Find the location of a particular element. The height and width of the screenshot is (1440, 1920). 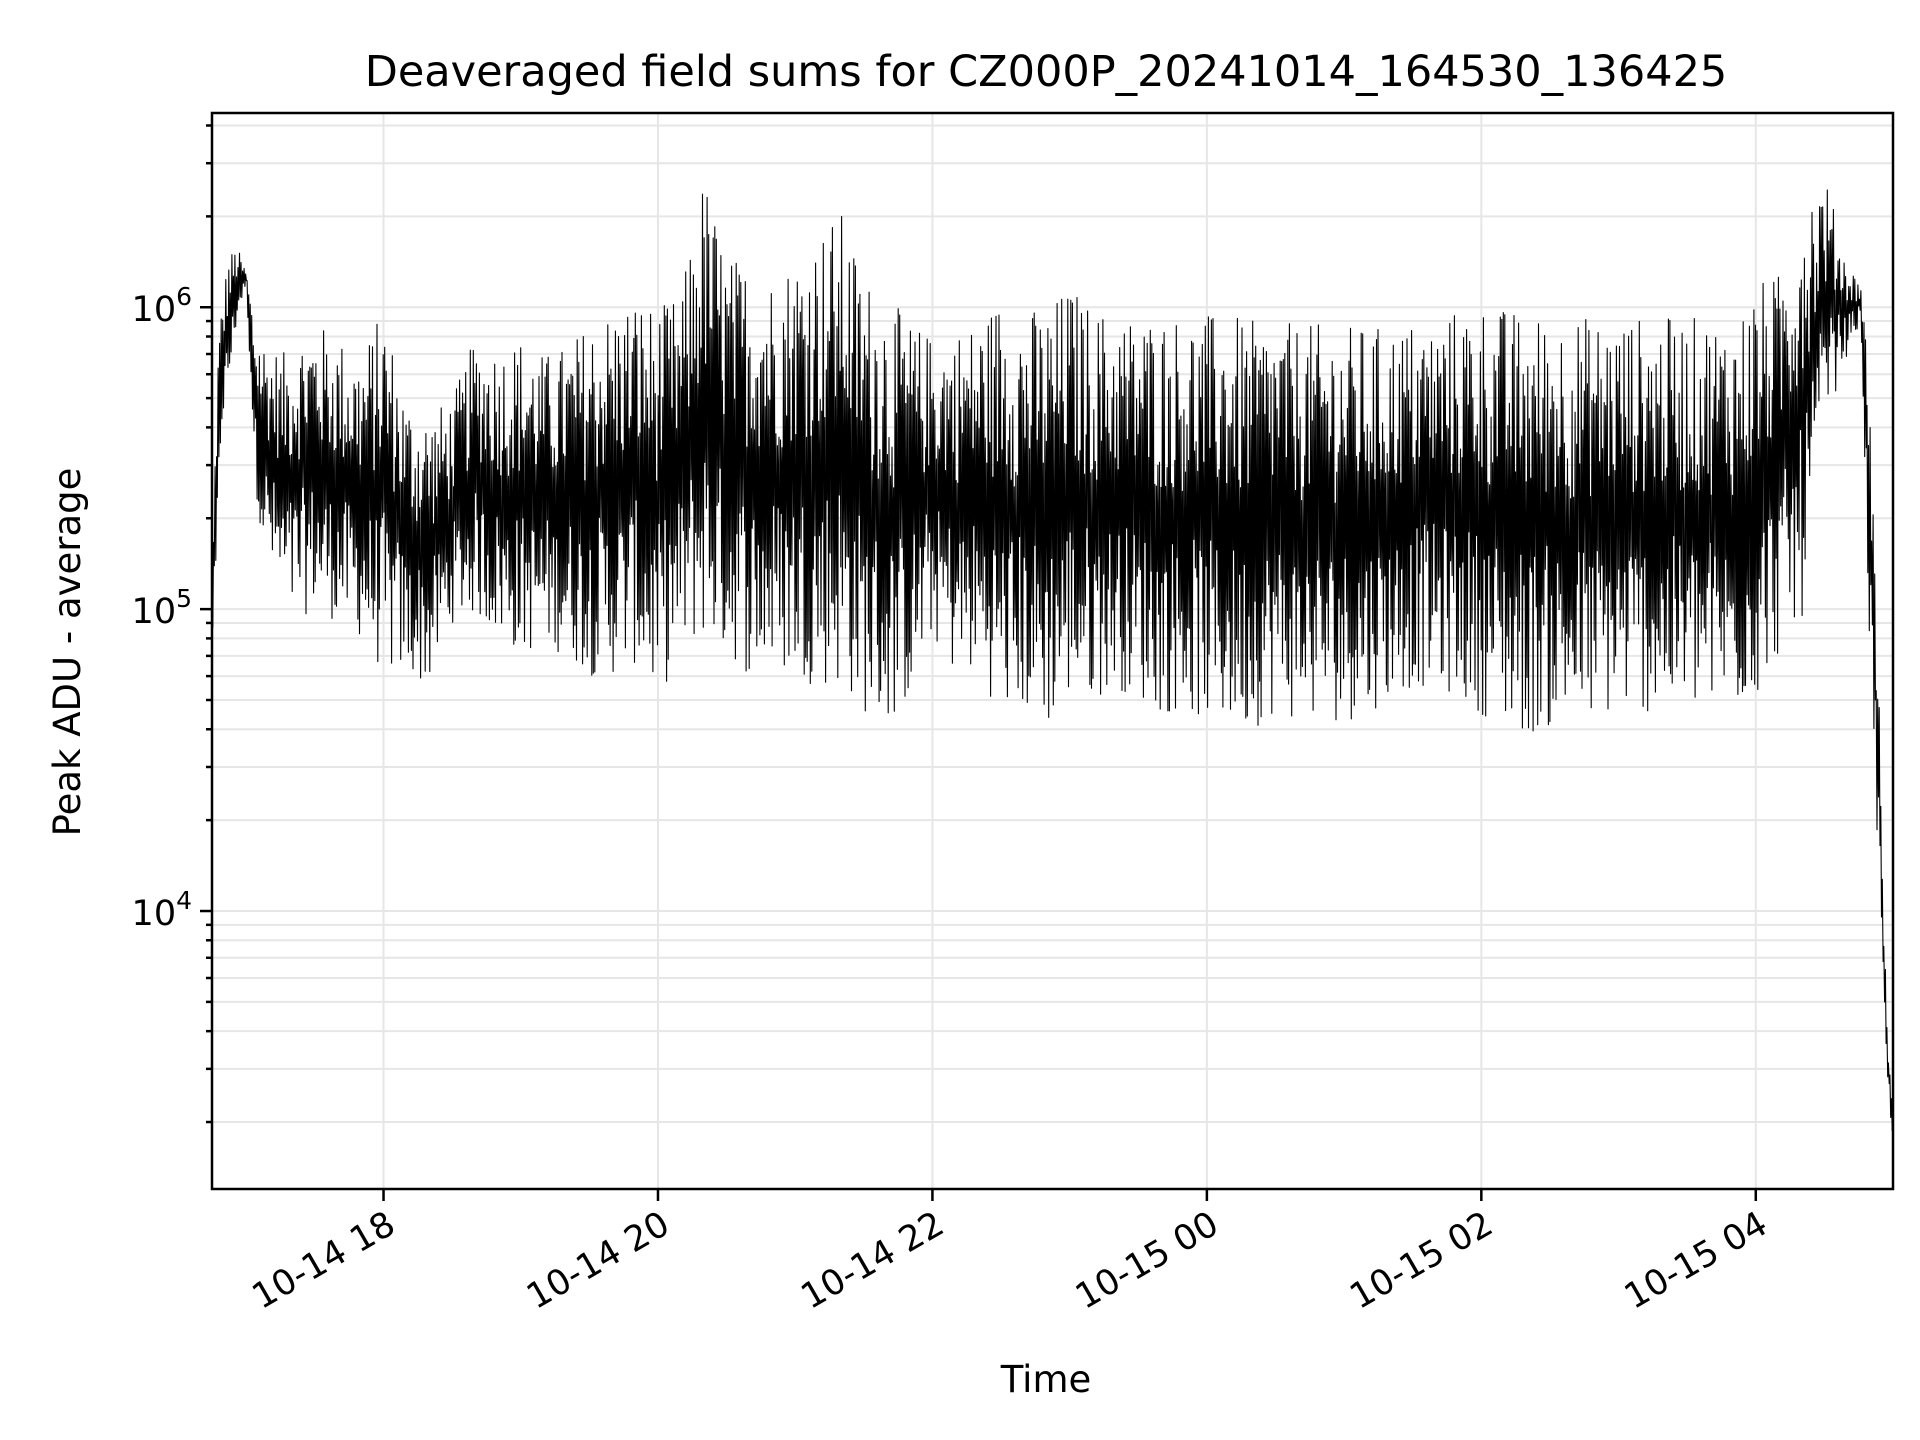

x-tick-label: 10-15 02 is located at coordinates (1422, 1260).